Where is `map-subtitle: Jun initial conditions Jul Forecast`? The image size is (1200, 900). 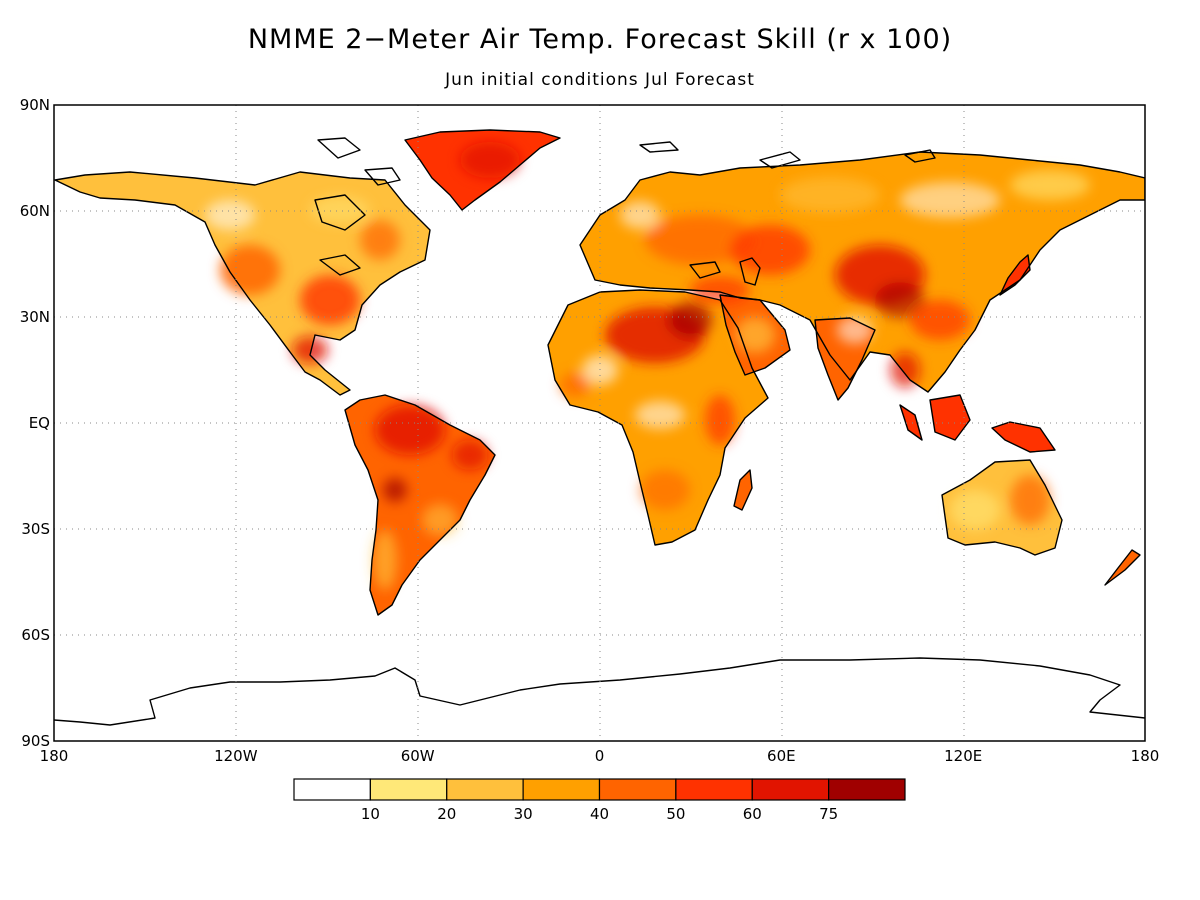 map-subtitle: Jun initial conditions Jul Forecast is located at coordinates (600, 80).